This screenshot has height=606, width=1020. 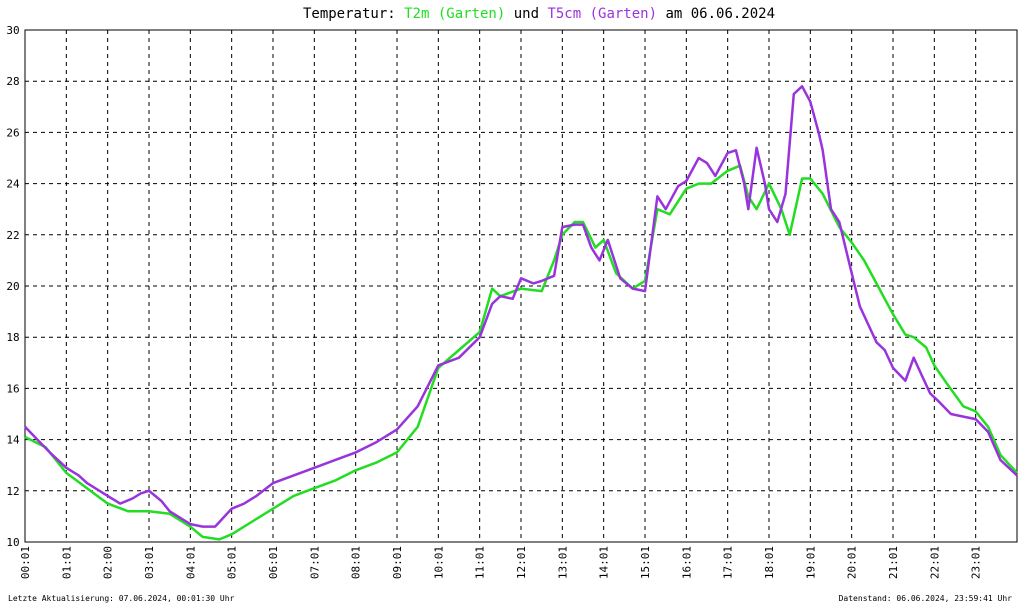 I want to click on y-tick-label: 28, so click(x=12, y=81).